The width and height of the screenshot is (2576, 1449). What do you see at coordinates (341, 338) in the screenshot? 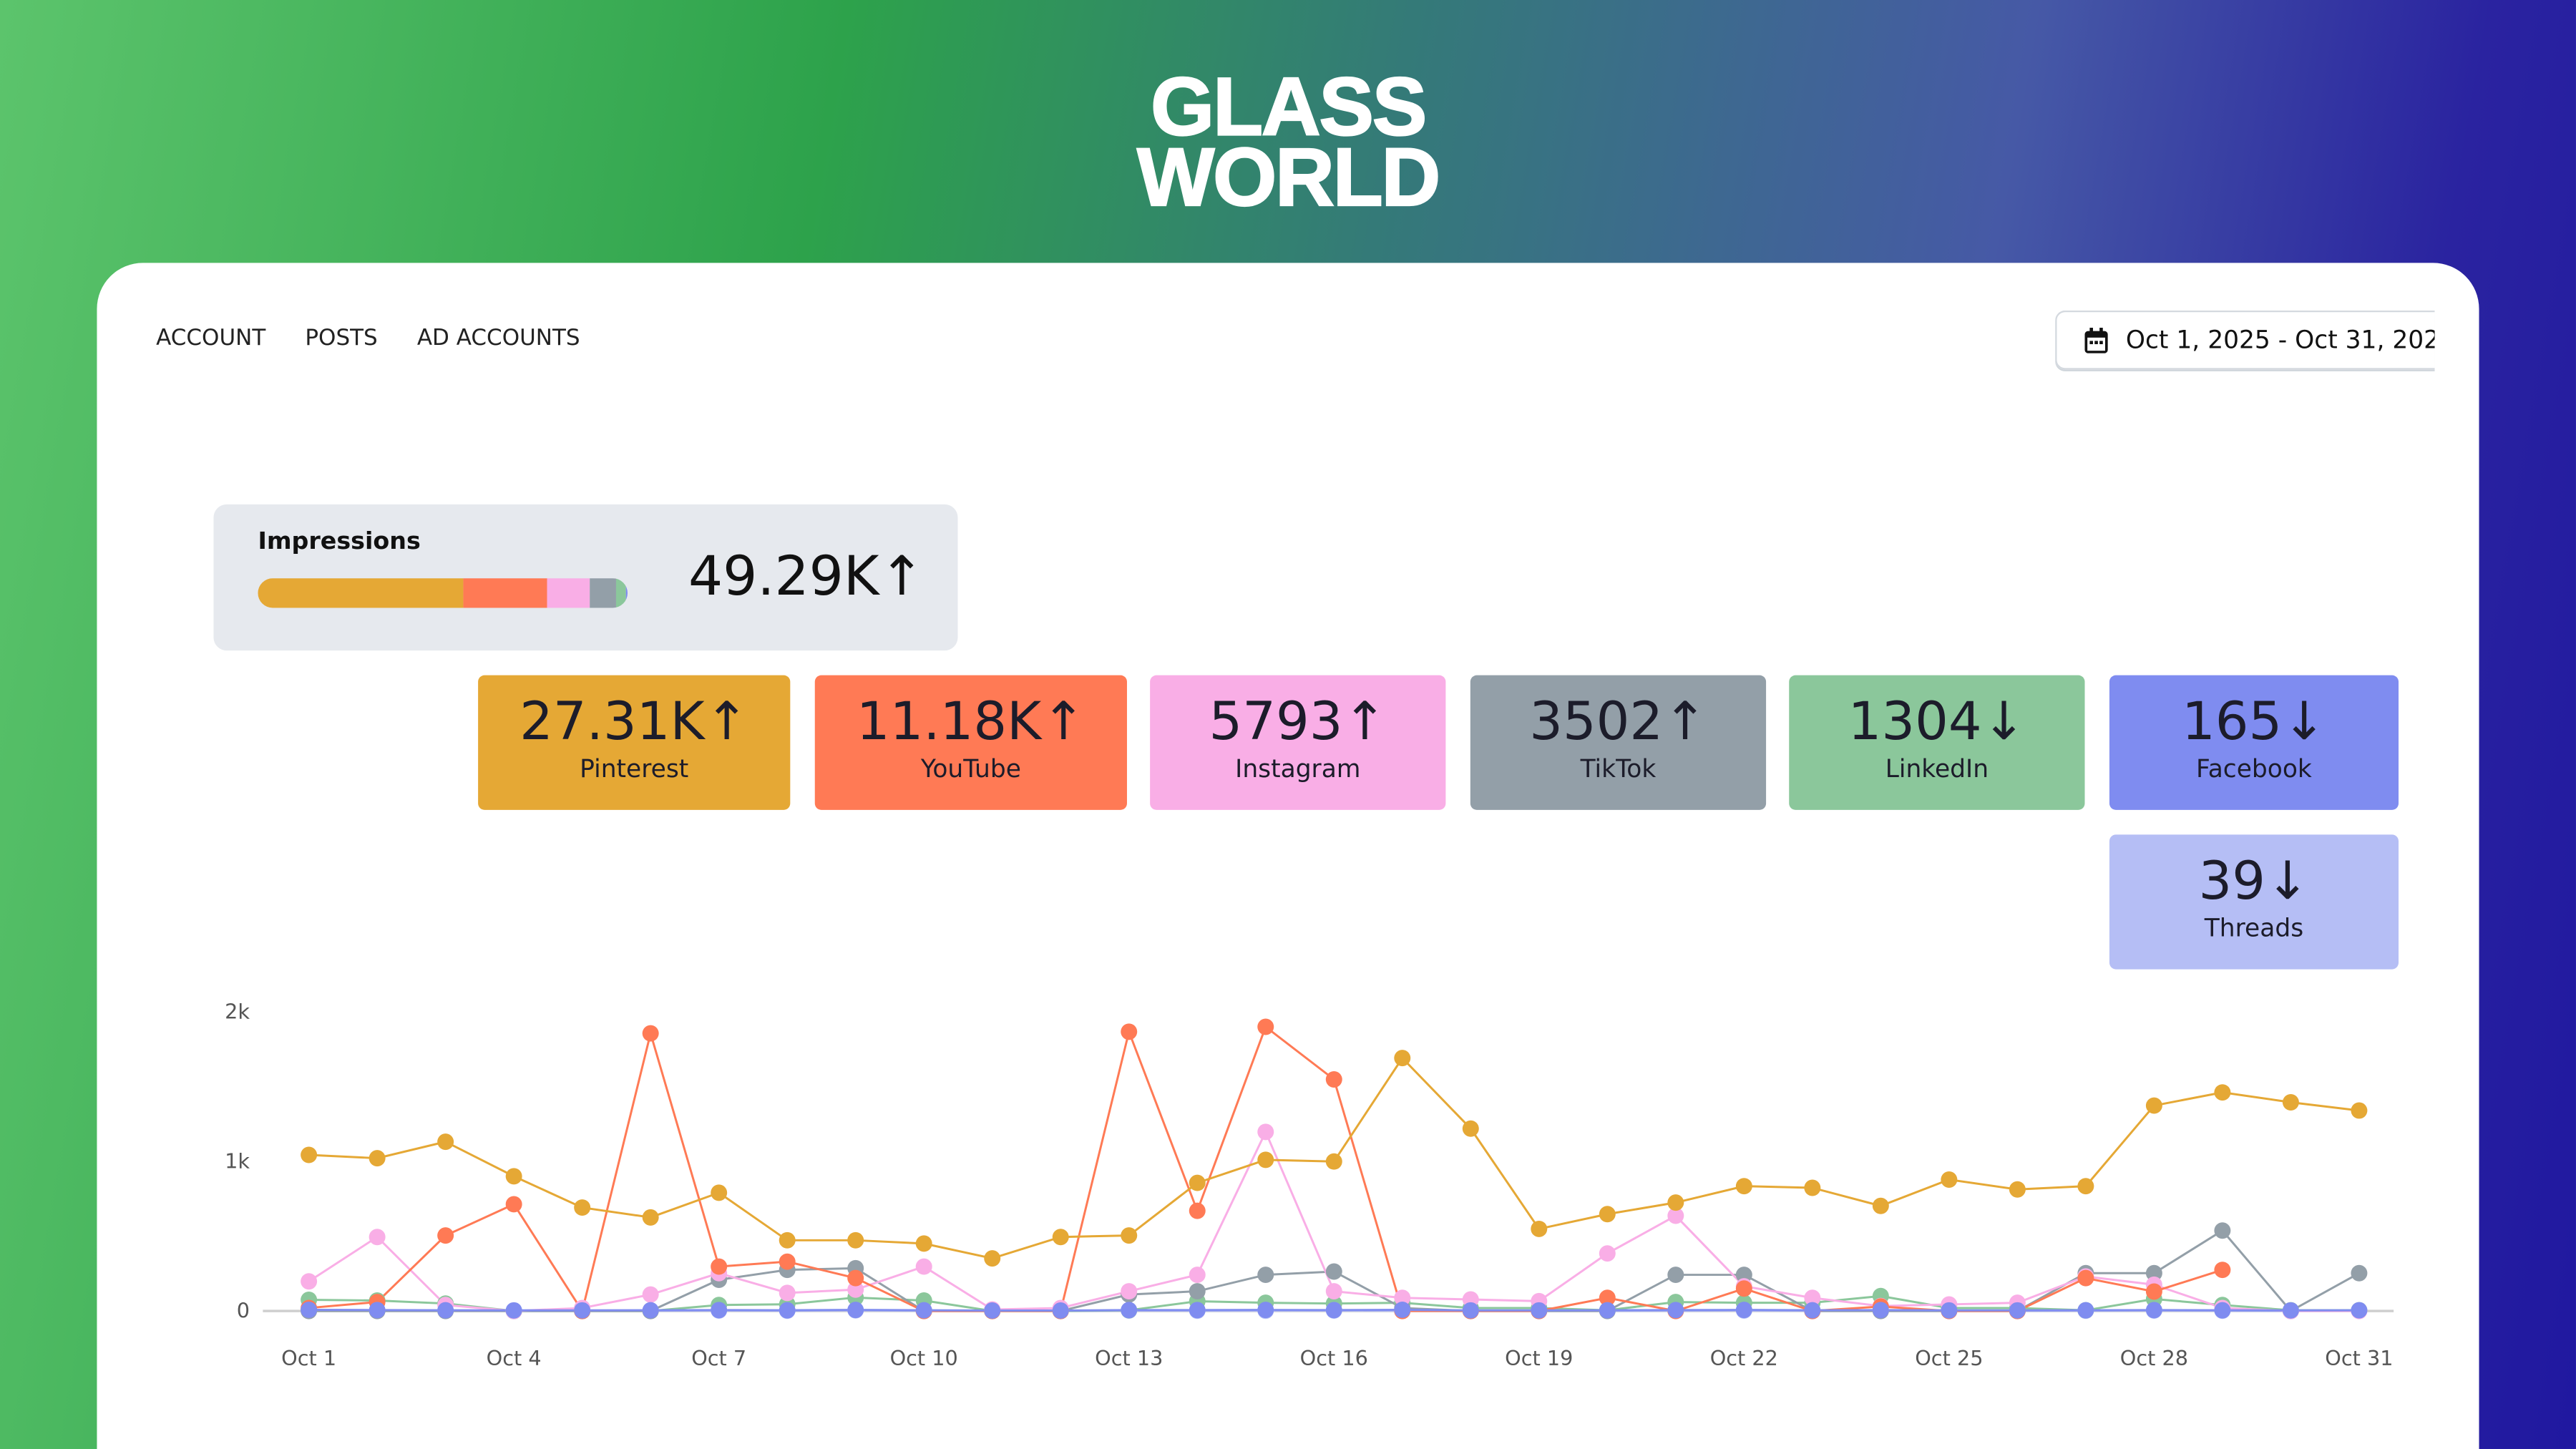
I see `nav-posts: POSTS` at bounding box center [341, 338].